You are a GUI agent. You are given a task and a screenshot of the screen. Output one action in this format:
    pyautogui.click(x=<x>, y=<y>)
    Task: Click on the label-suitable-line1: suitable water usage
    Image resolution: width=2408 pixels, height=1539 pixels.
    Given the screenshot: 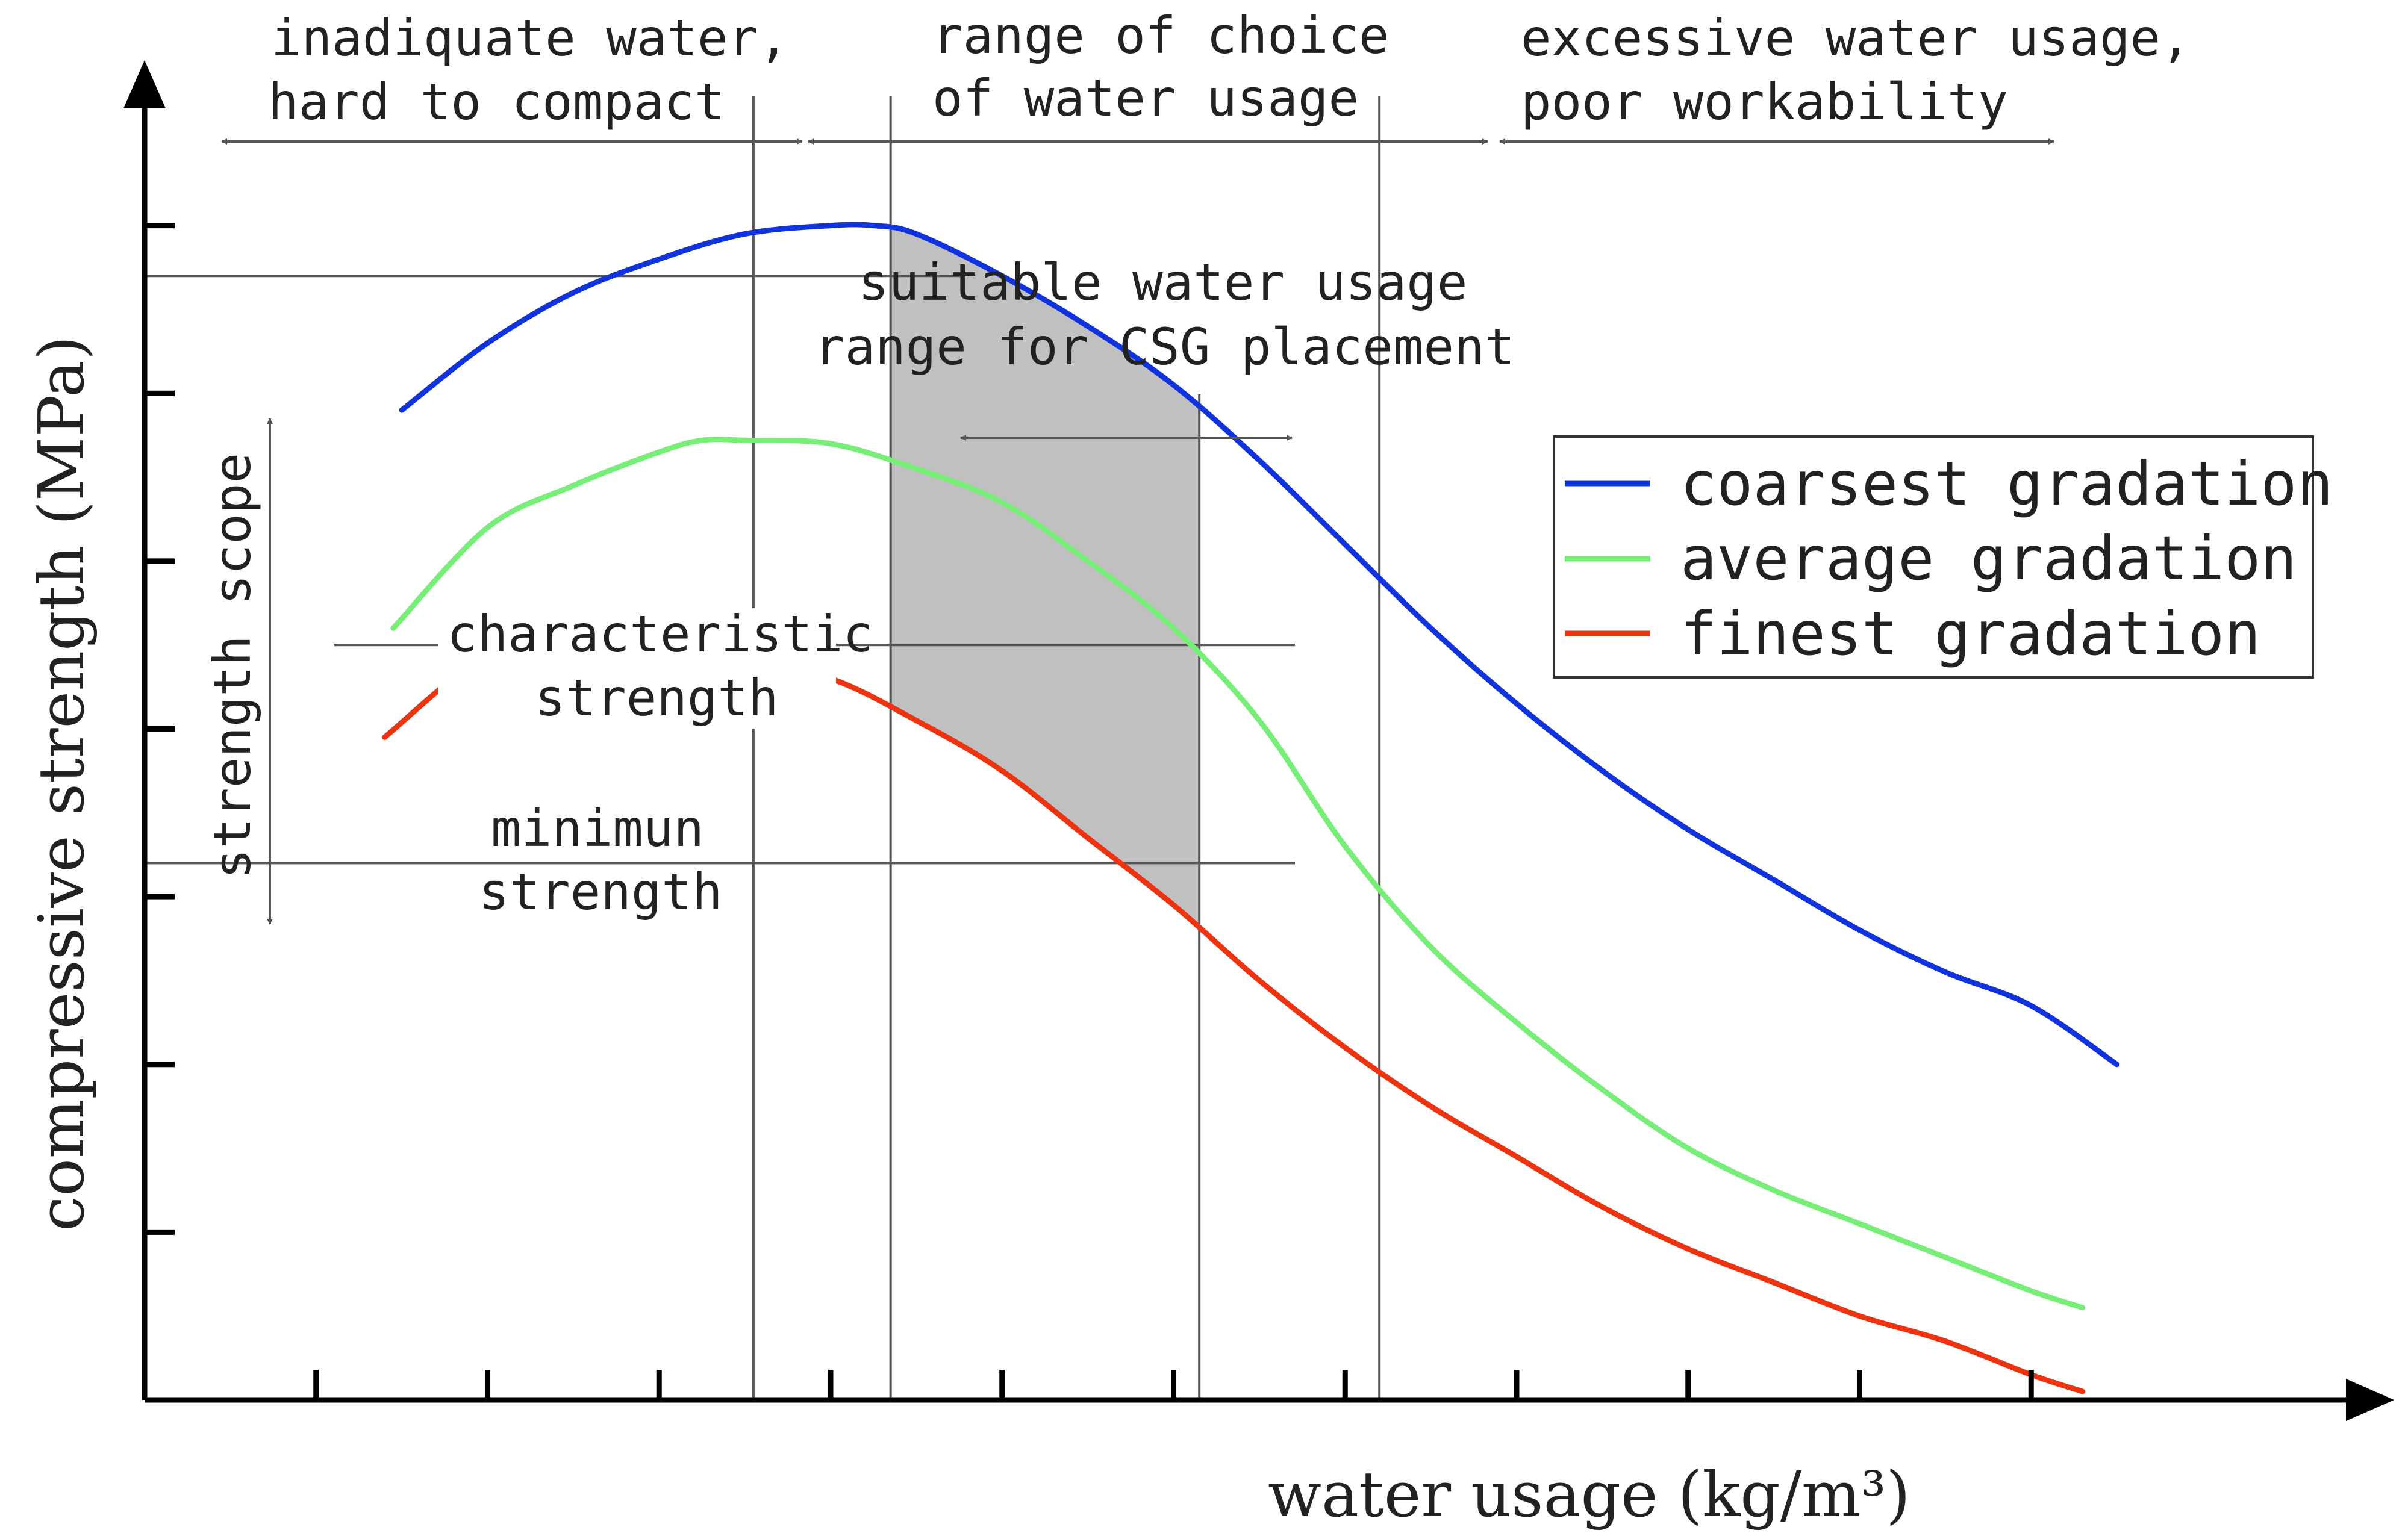 What is the action you would take?
    pyautogui.click(x=1162, y=282)
    